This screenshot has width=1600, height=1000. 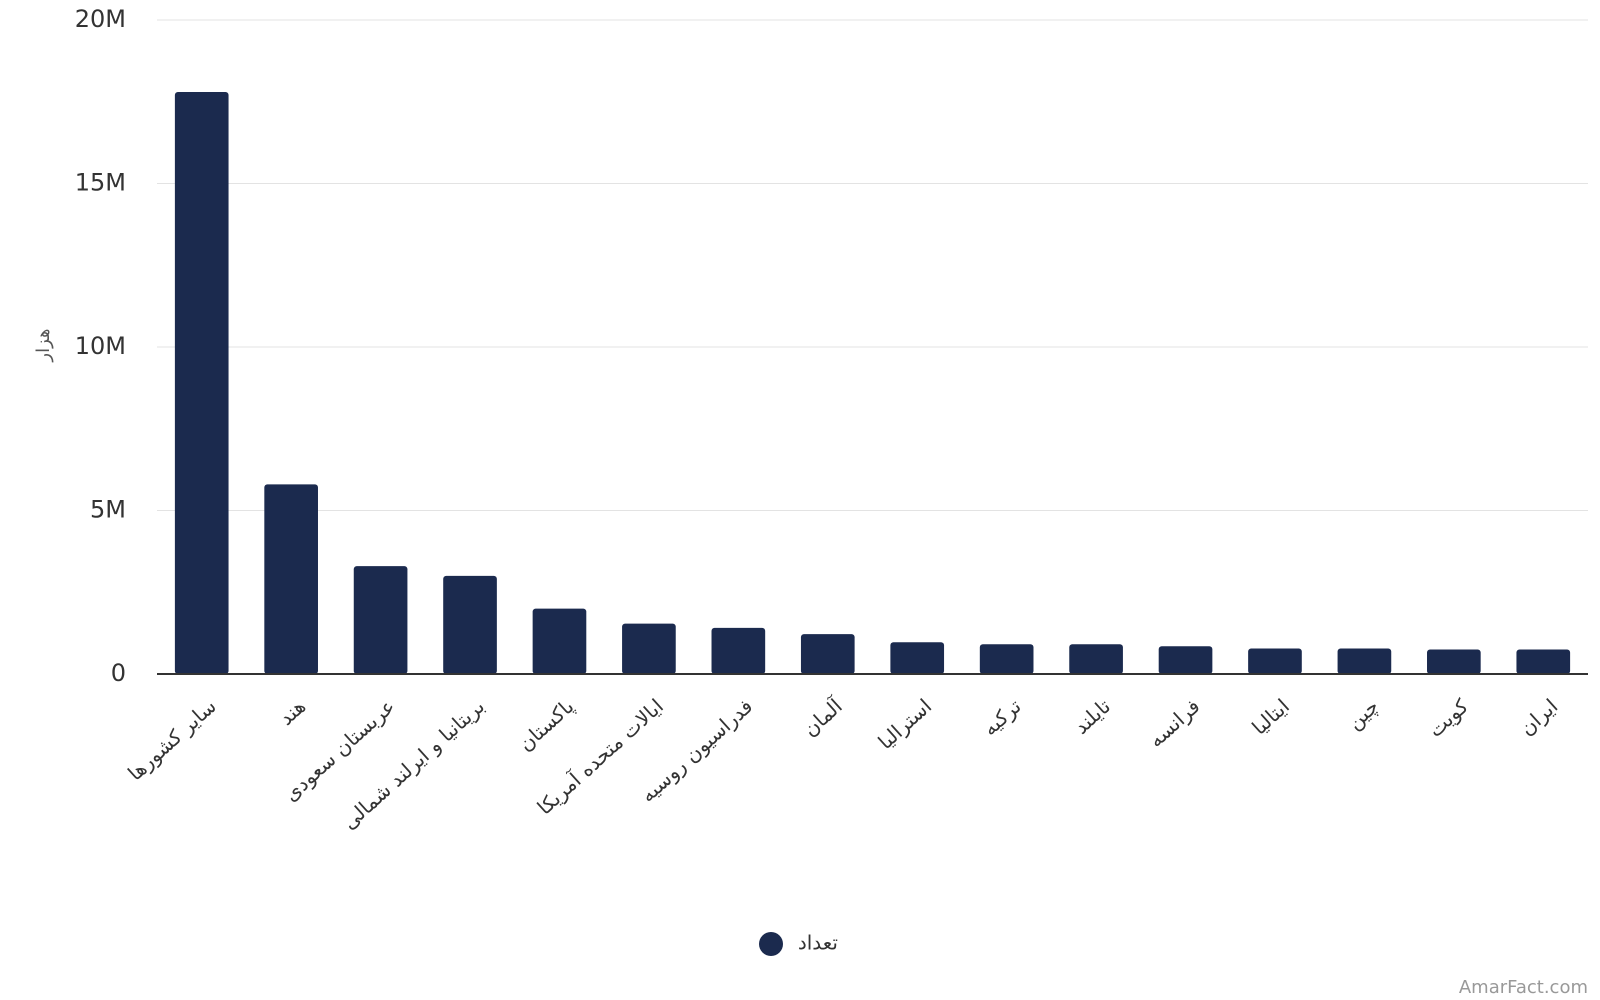 What do you see at coordinates (118, 673) in the screenshot?
I see `y-tick-label: 0` at bounding box center [118, 673].